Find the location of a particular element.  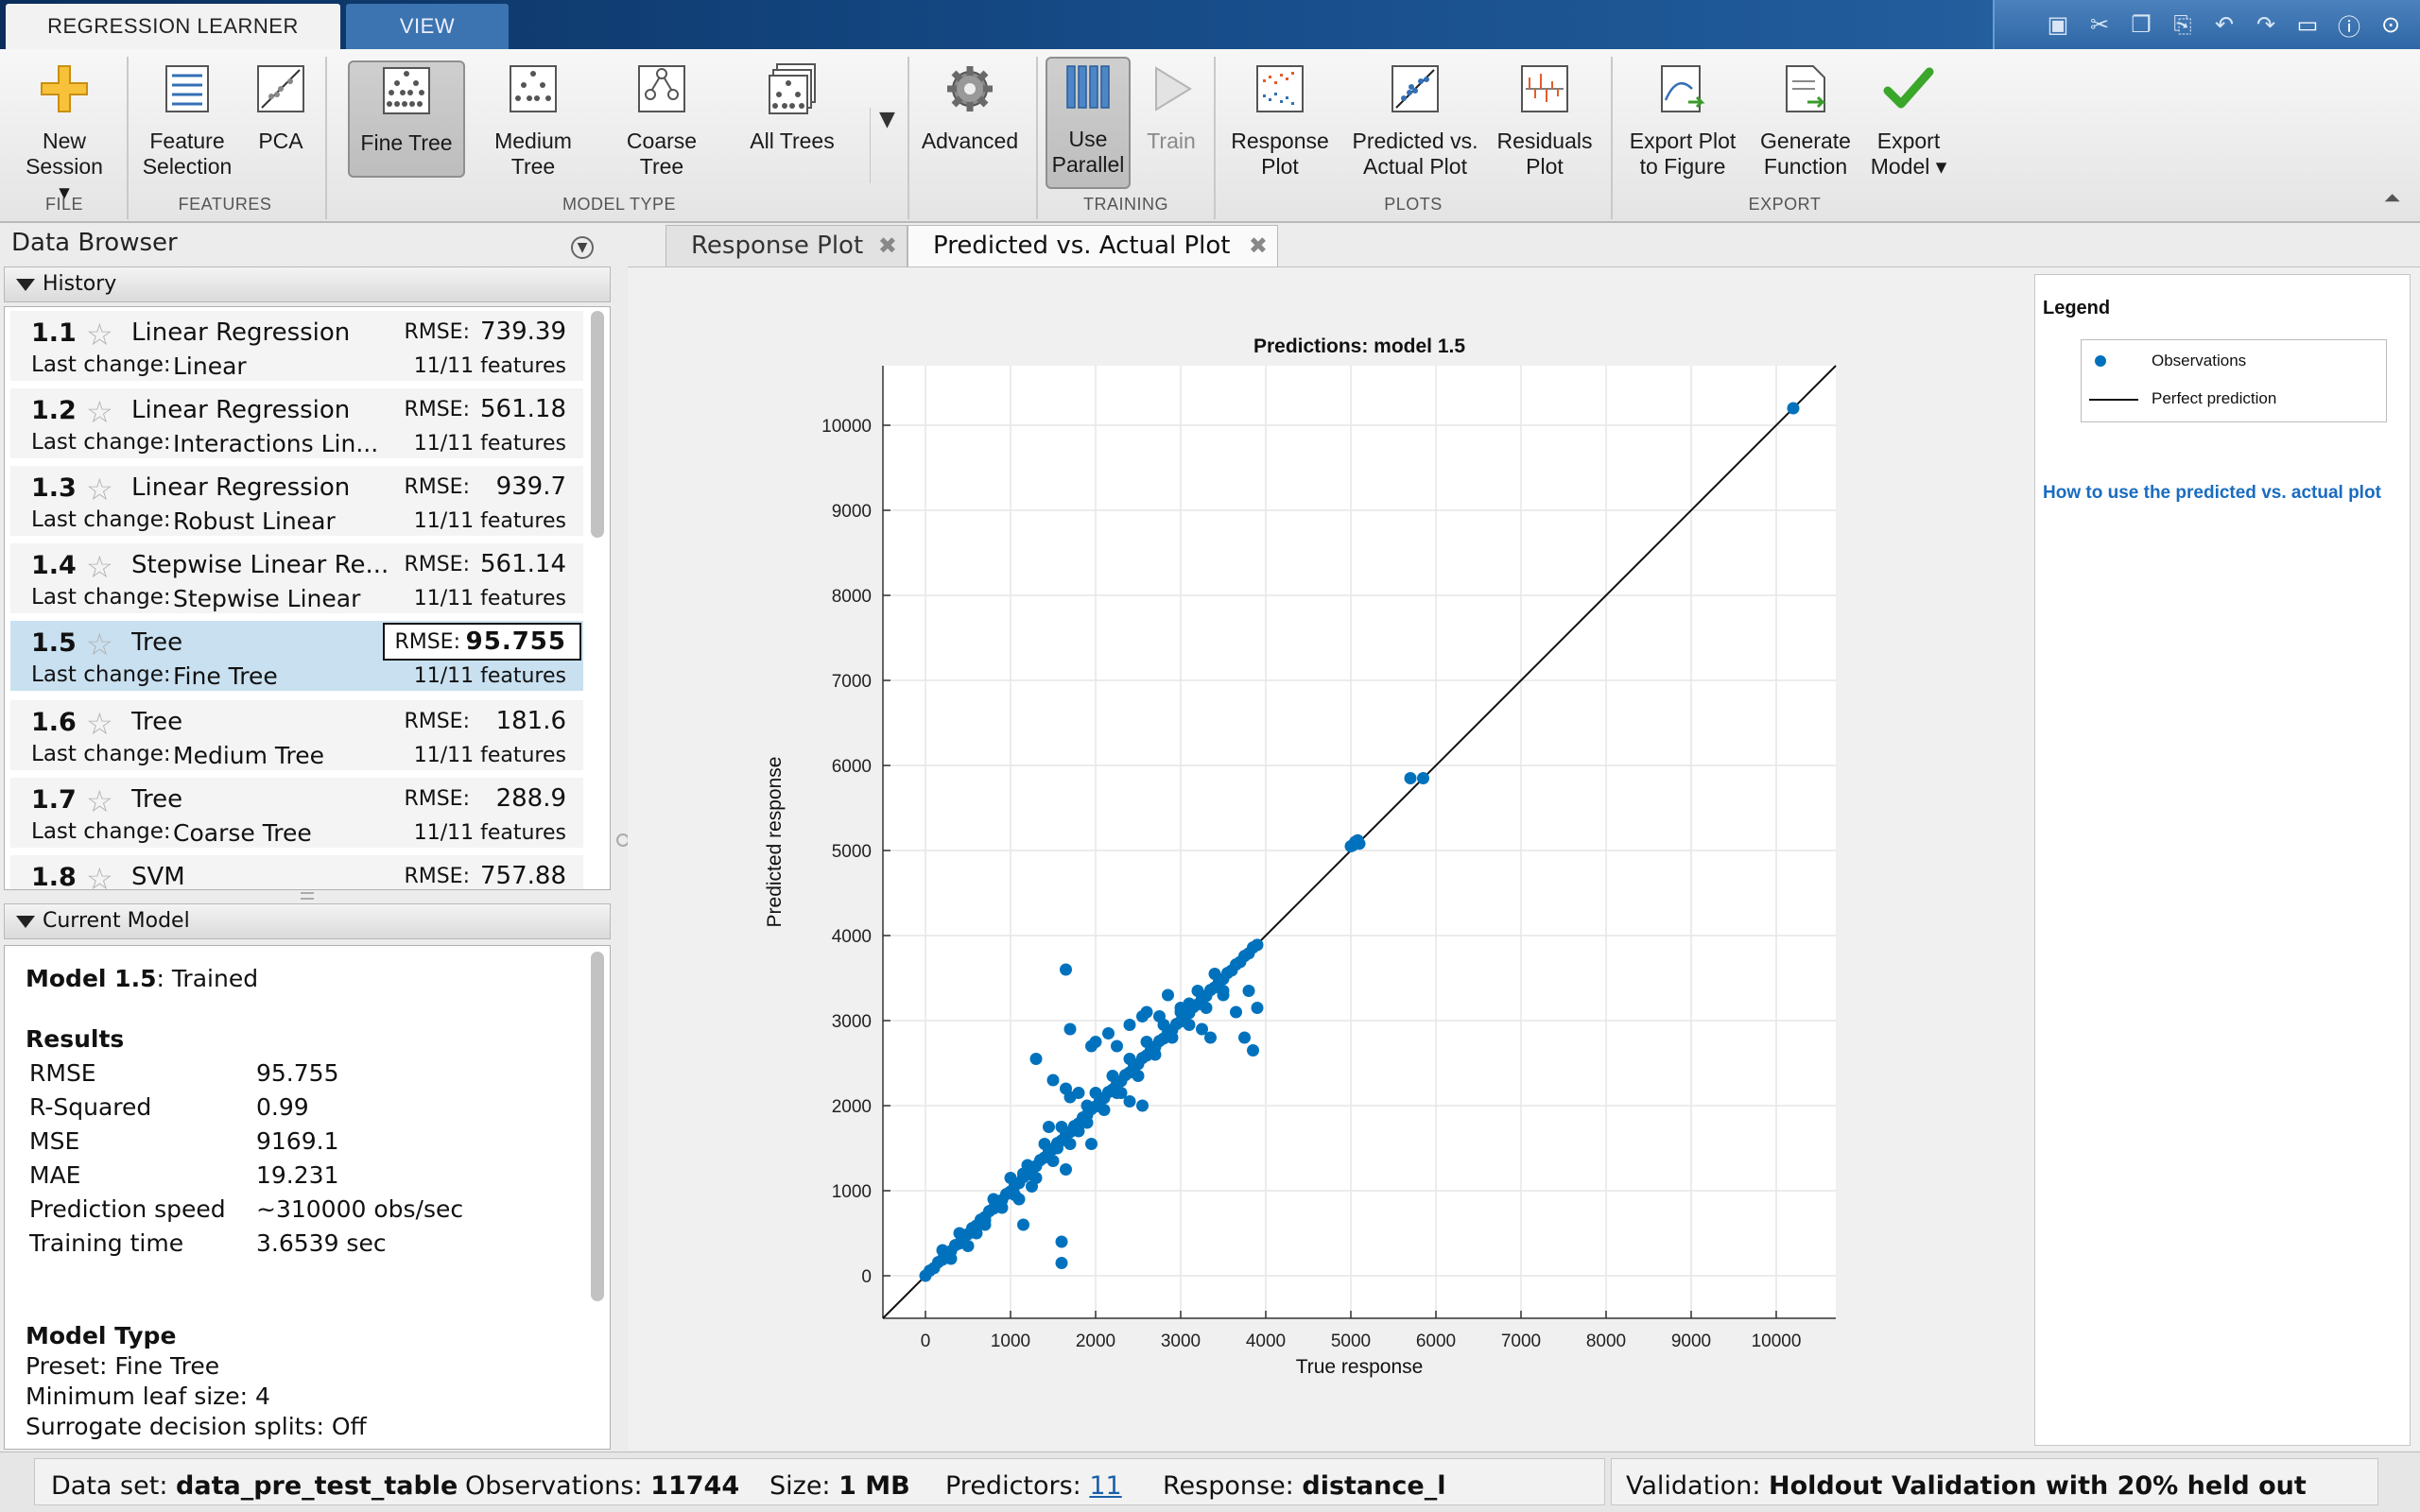

y-tick-label: 2000 is located at coordinates (852, 1107).